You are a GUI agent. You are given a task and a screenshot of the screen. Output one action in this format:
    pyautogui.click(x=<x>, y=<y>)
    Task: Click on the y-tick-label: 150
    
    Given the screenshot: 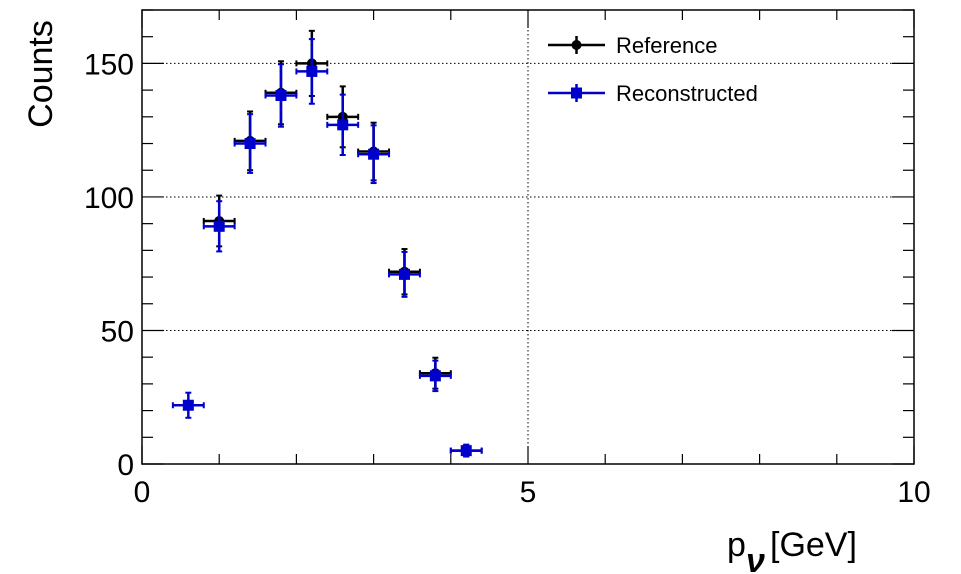 What is the action you would take?
    pyautogui.click(x=109, y=64)
    